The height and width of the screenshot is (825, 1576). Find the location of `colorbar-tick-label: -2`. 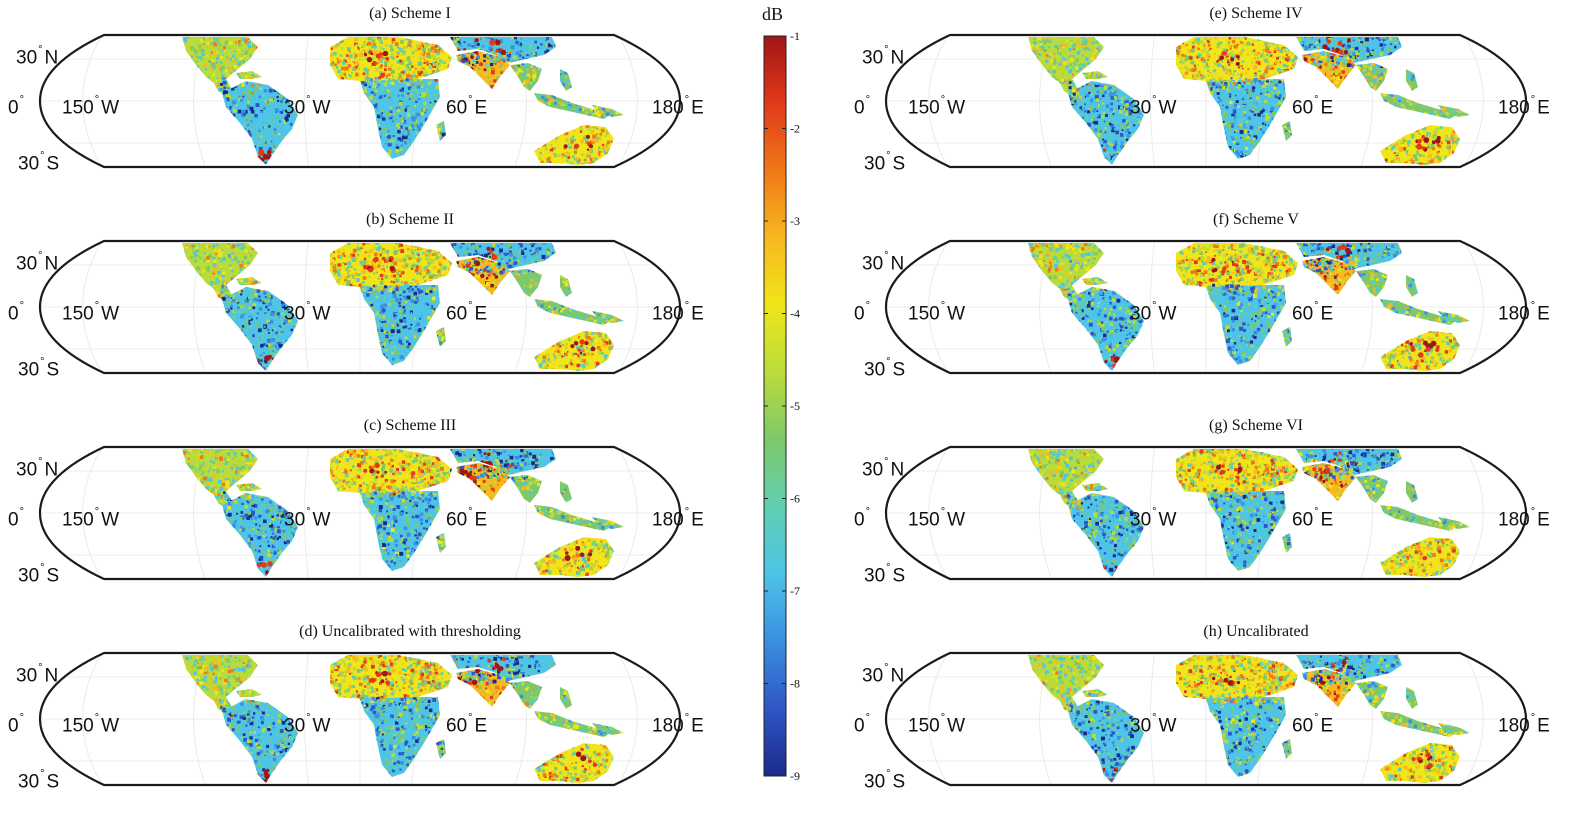

colorbar-tick-label: -2 is located at coordinates (795, 129).